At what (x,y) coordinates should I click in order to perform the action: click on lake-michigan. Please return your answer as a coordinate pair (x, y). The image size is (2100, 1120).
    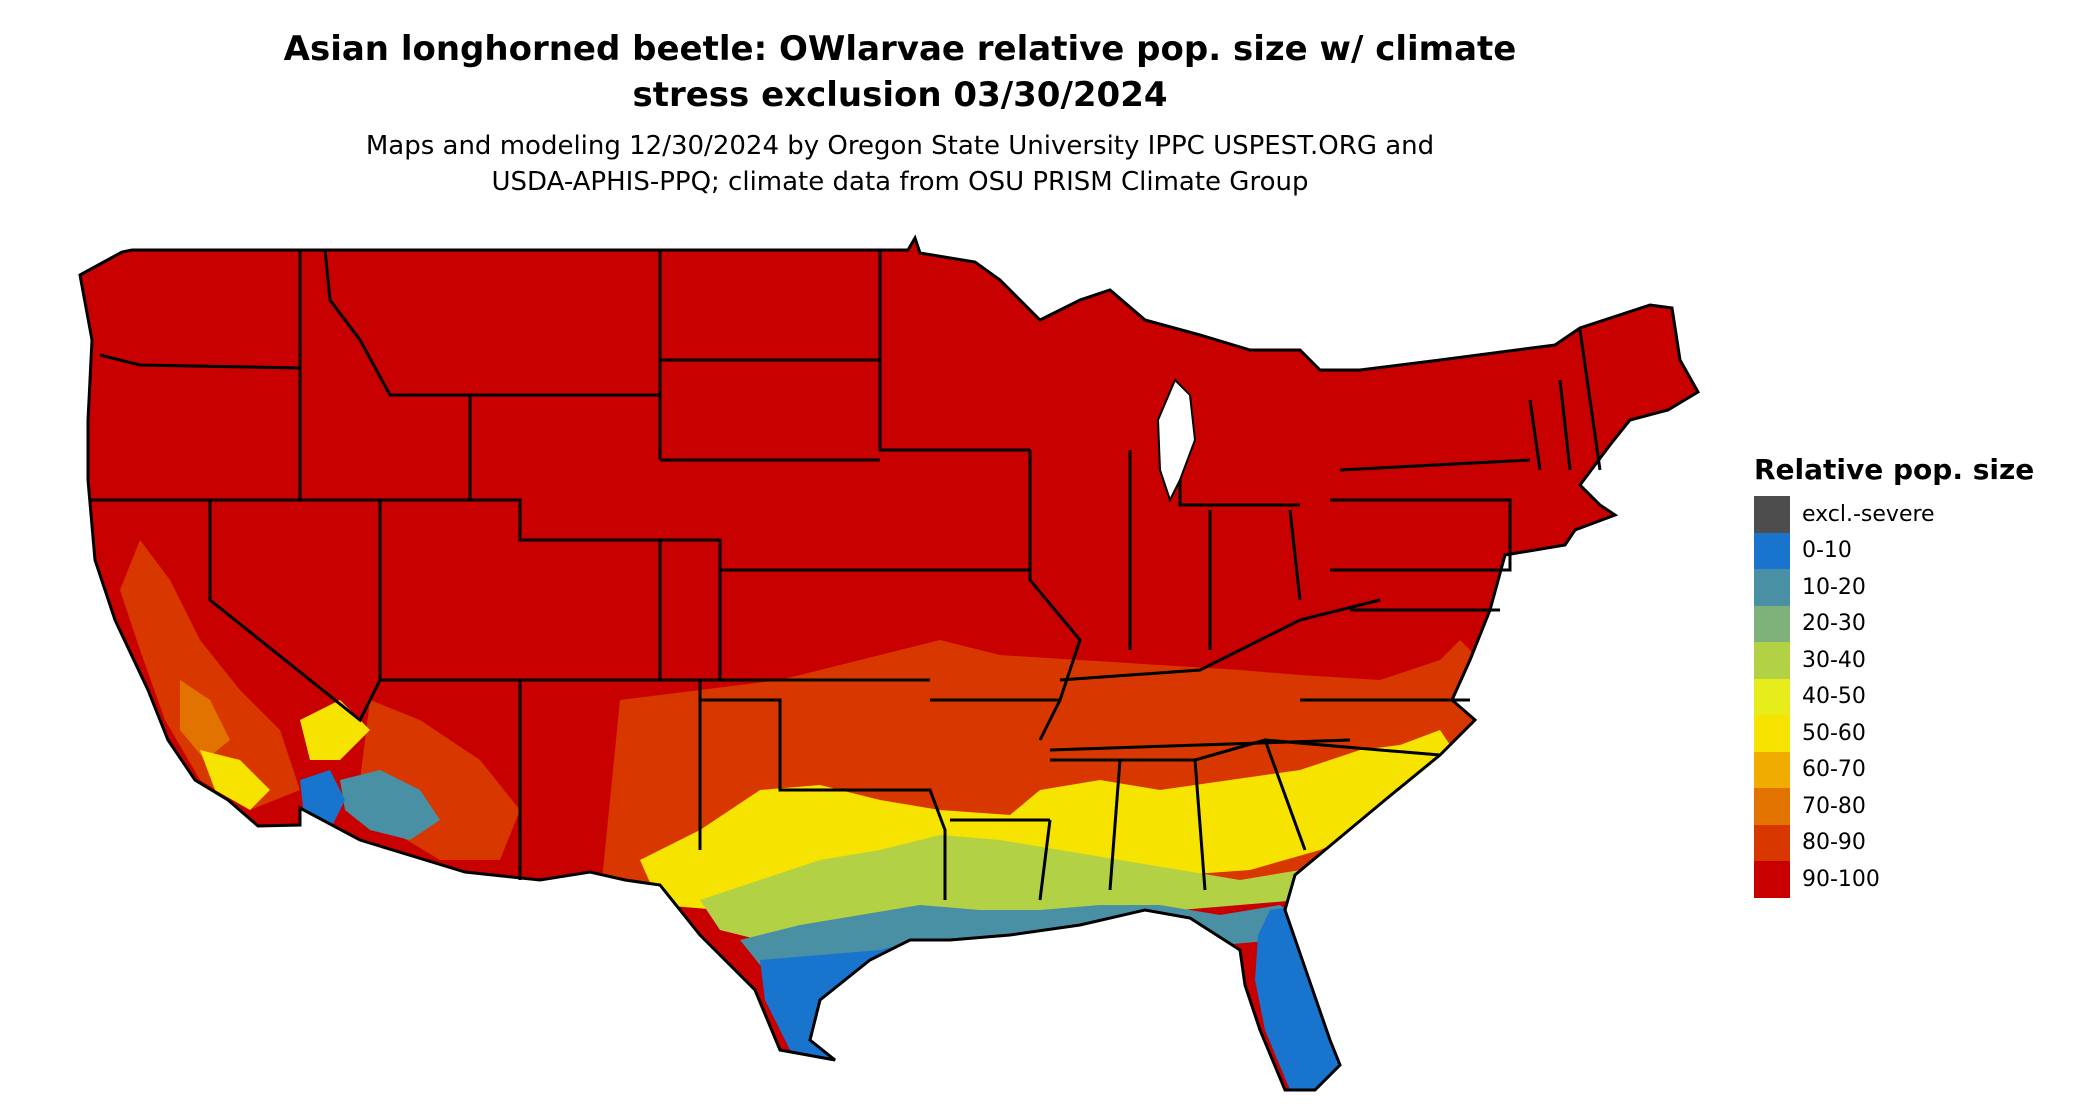
    Looking at the image, I should click on (1176, 440).